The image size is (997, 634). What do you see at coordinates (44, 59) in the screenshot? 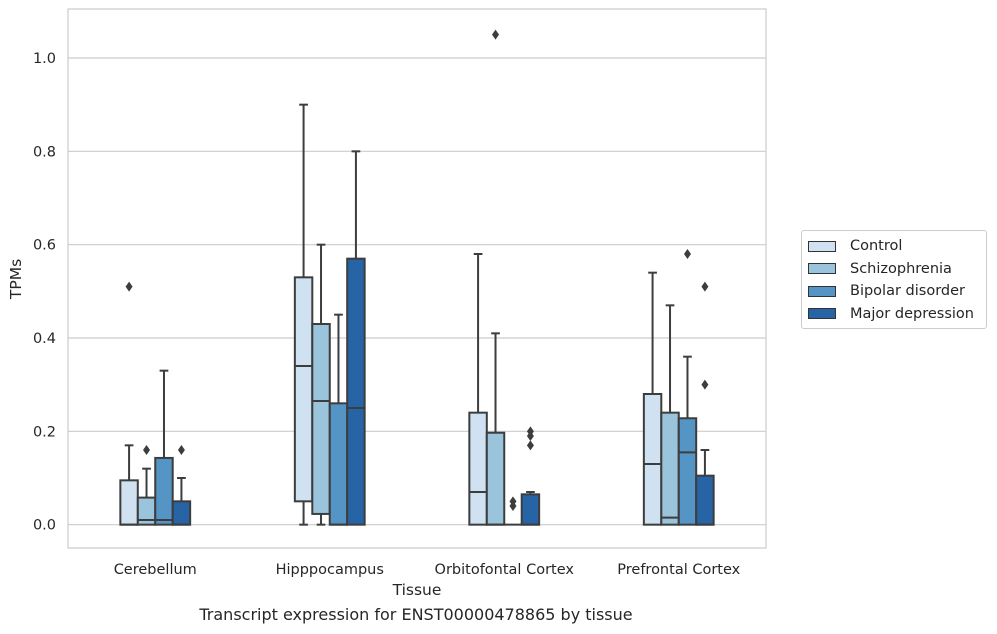
I see `y-tick-label: 1.0` at bounding box center [44, 59].